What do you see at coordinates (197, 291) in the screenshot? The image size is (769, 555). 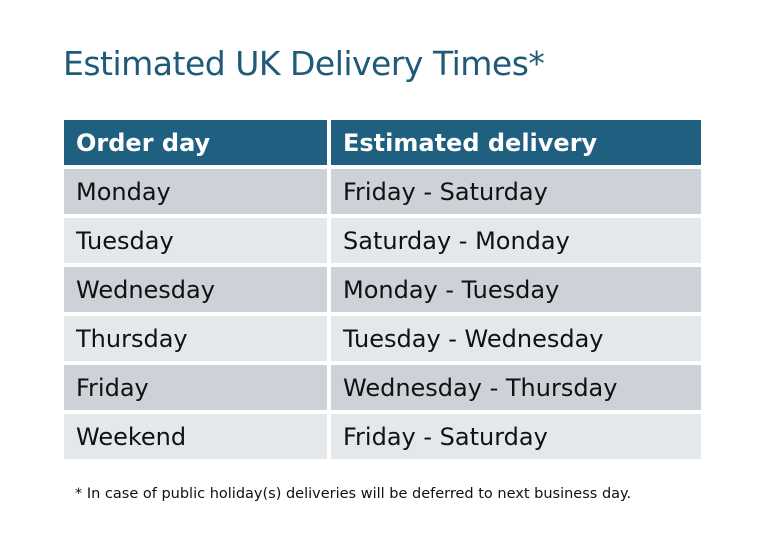 I see `order-day-cell: Wednesday` at bounding box center [197, 291].